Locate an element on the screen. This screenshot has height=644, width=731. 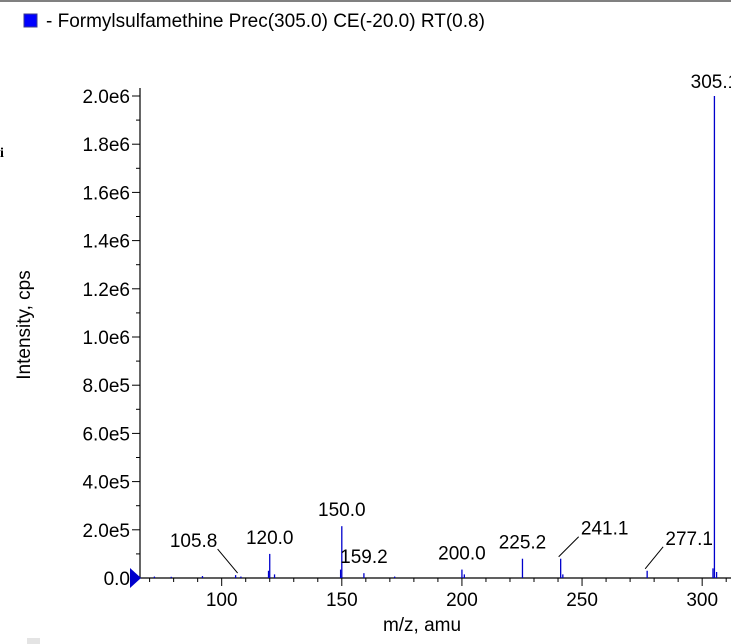
x-tick-label: 300 is located at coordinates (702, 600).